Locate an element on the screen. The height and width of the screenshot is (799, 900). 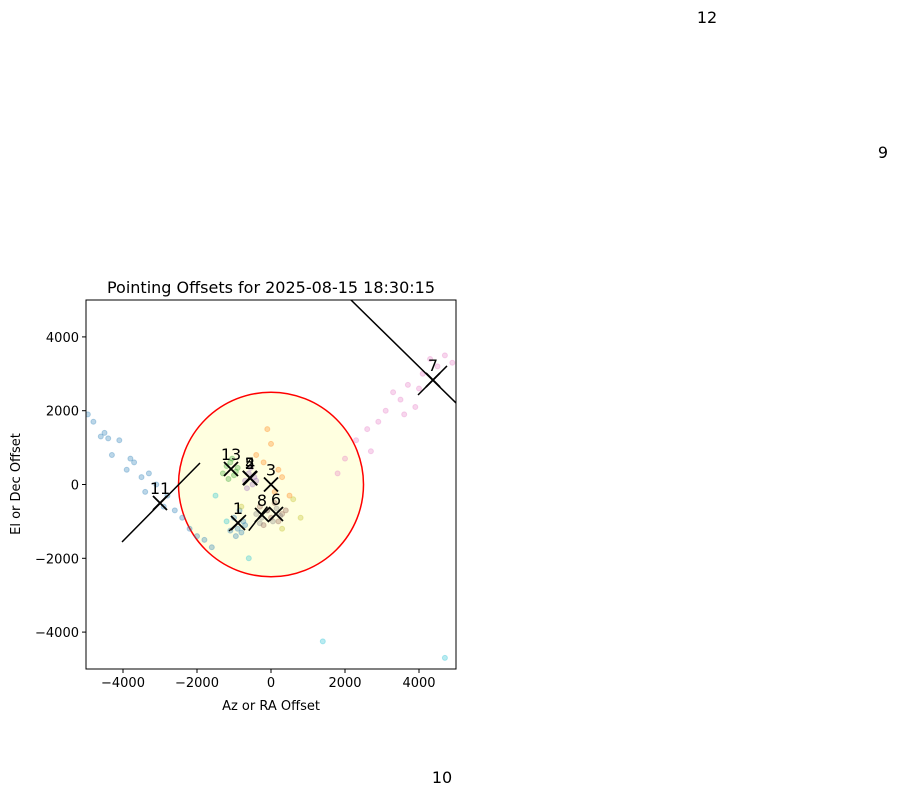
chart-title: Pointing Offsets for 2025-08-15 18:30:15 is located at coordinates (271, 287).